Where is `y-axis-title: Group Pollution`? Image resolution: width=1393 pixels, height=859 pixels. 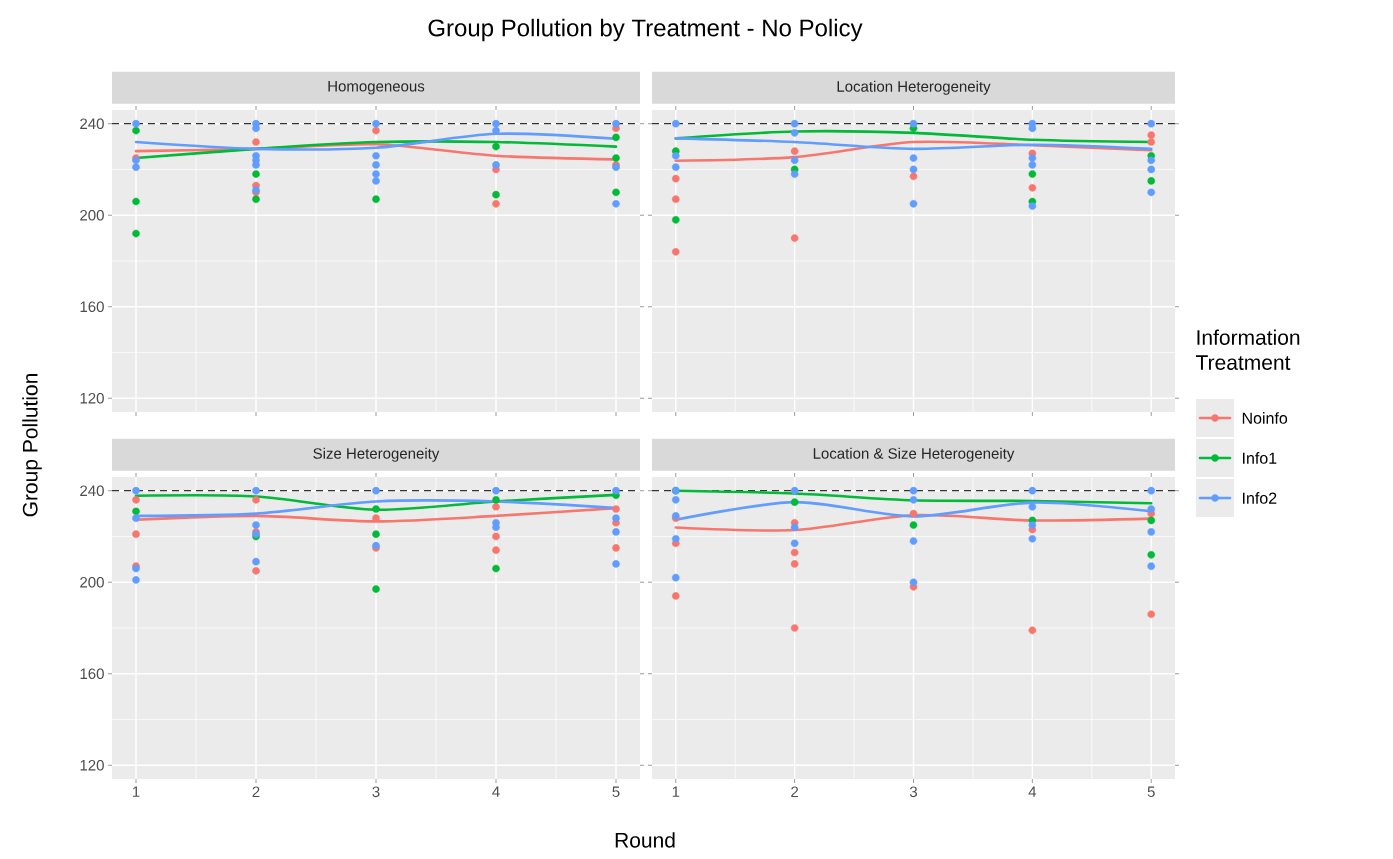 y-axis-title: Group Pollution is located at coordinates (32, 445).